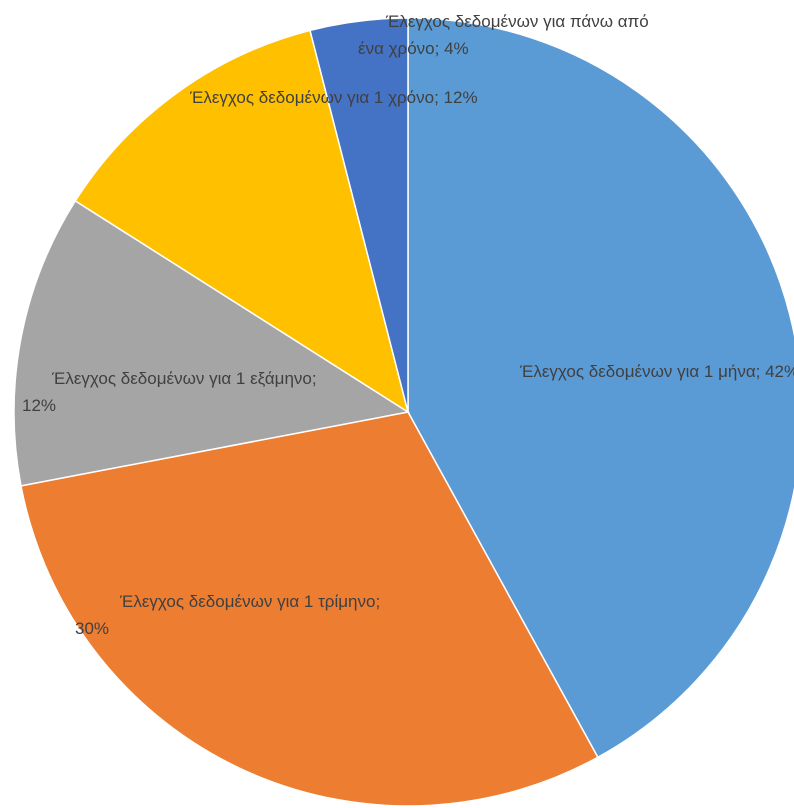 This screenshot has height=808, width=794. What do you see at coordinates (359, 215) in the screenshot?
I see `pie-slice` at bounding box center [359, 215].